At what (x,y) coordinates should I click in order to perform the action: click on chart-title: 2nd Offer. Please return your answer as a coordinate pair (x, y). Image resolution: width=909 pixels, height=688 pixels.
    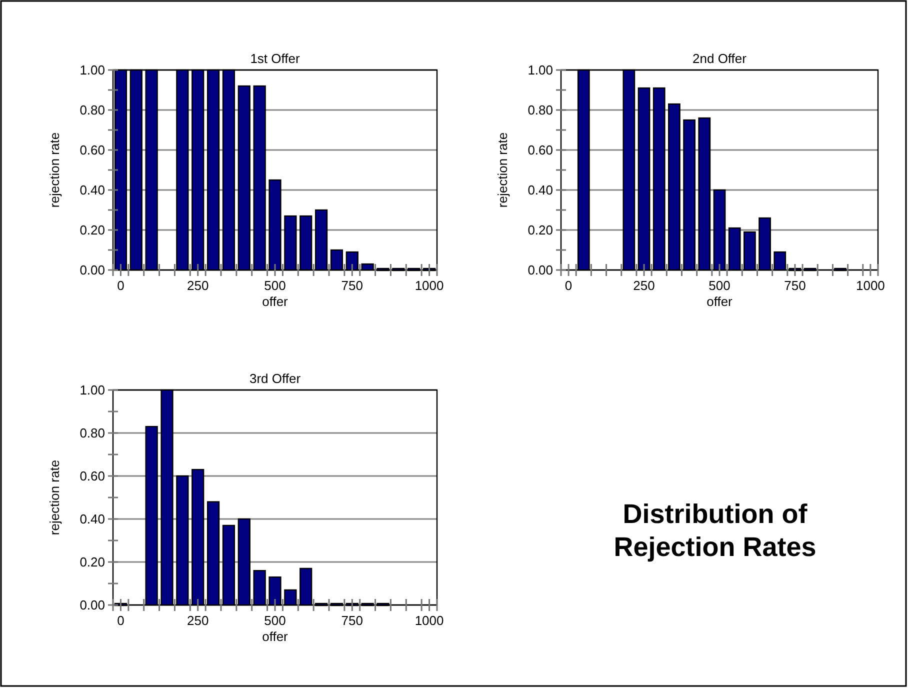
    Looking at the image, I should click on (720, 58).